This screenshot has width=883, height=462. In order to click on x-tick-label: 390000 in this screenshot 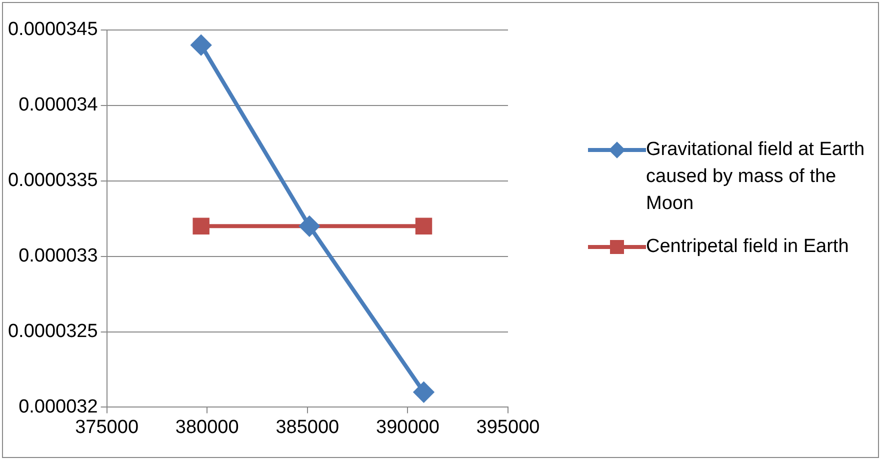, I will do `click(408, 427)`.